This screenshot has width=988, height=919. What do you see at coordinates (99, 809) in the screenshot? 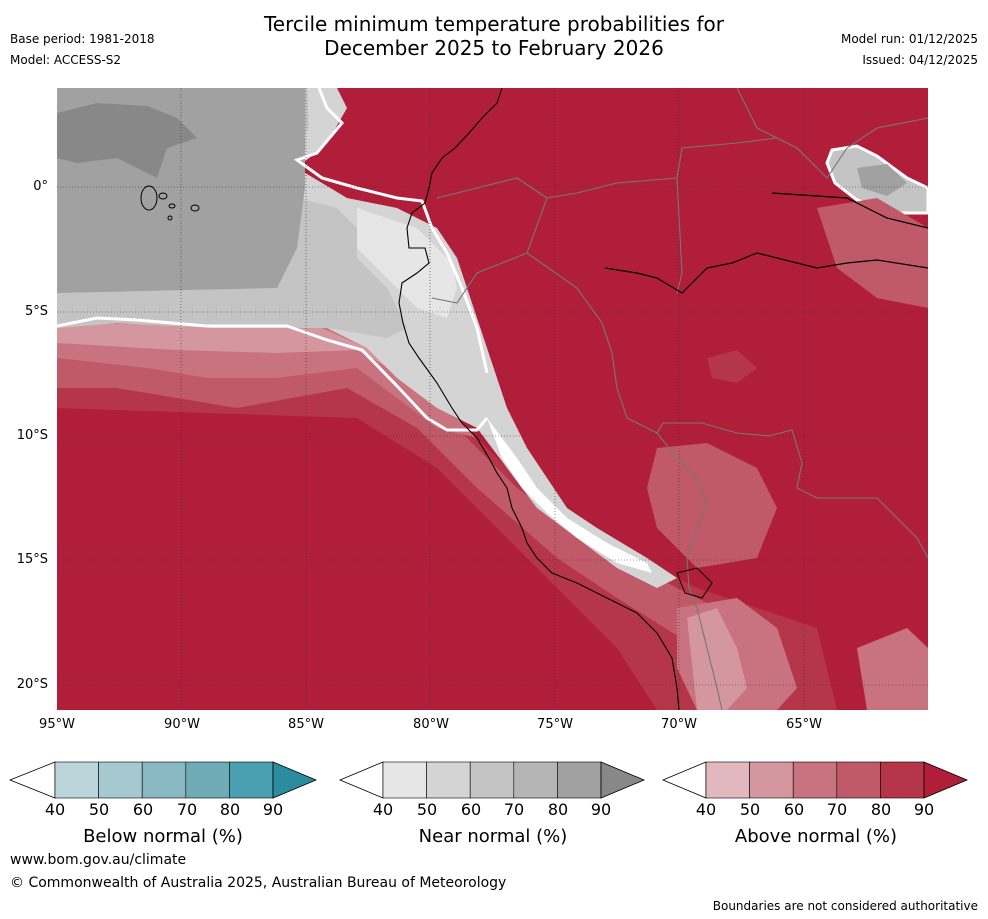
I see `legend-below-tick: 50` at bounding box center [99, 809].